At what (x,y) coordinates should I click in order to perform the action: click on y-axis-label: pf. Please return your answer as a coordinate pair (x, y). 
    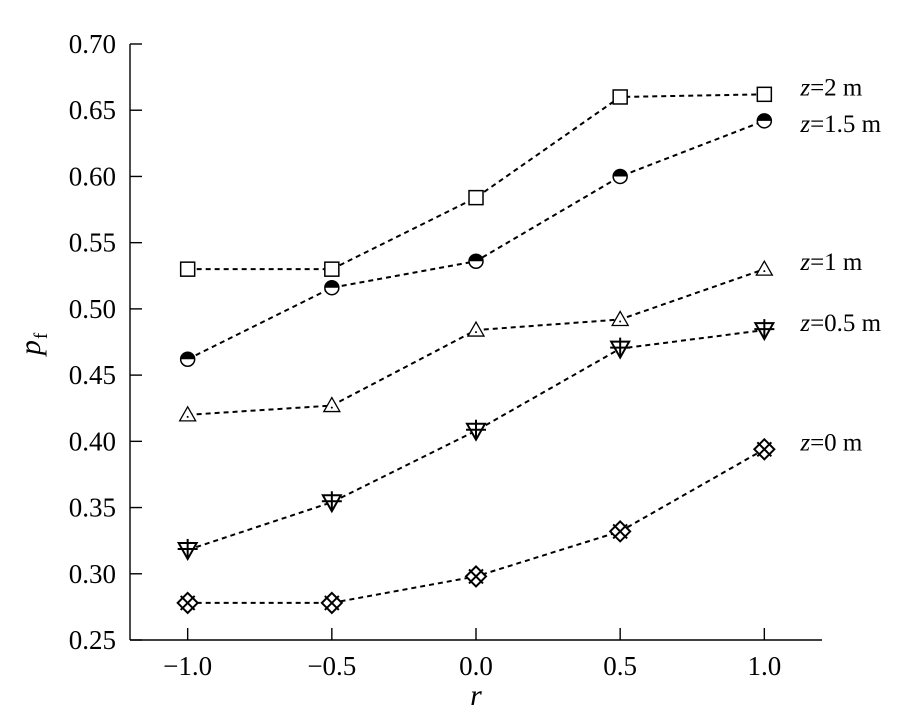
    Looking at the image, I should click on (33, 344).